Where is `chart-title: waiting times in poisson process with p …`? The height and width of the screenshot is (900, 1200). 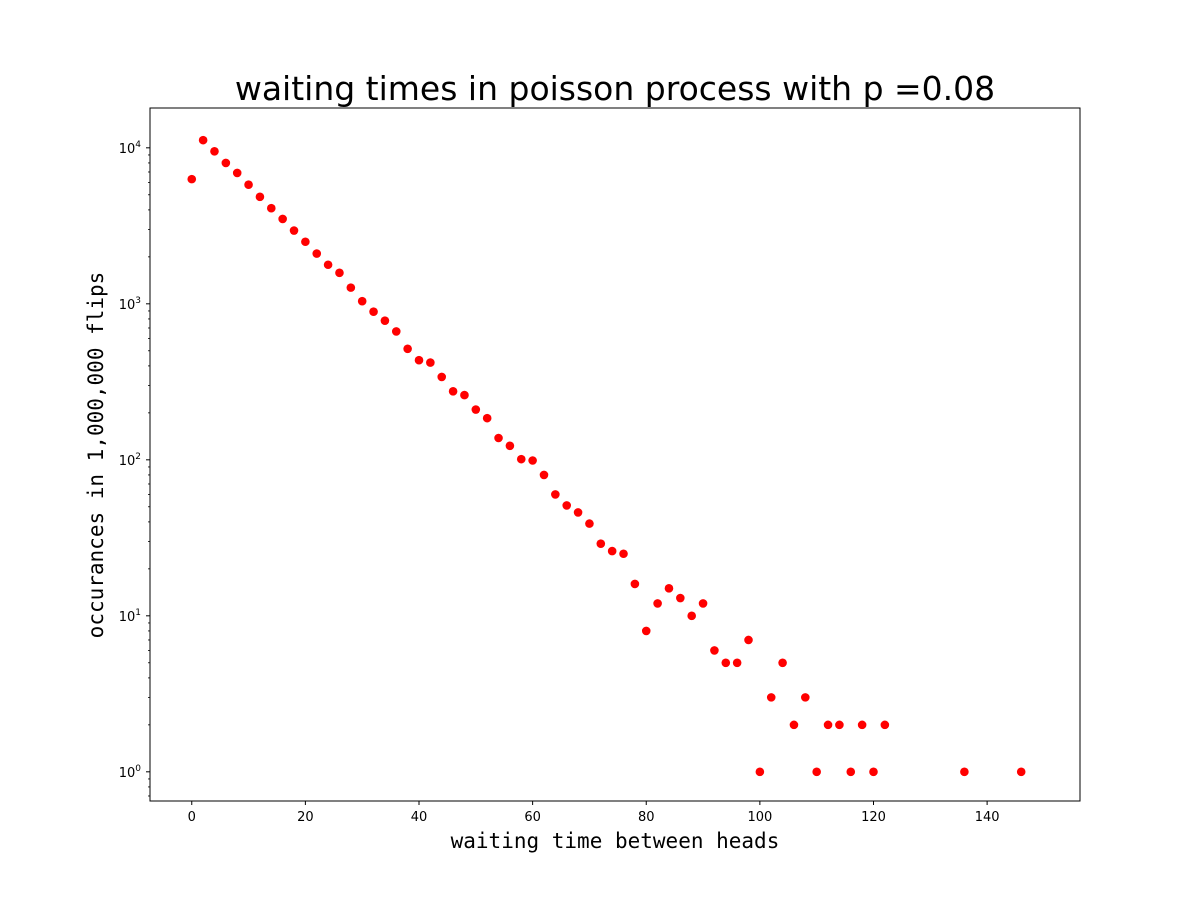
chart-title: waiting times in poisson process with p … is located at coordinates (615, 88).